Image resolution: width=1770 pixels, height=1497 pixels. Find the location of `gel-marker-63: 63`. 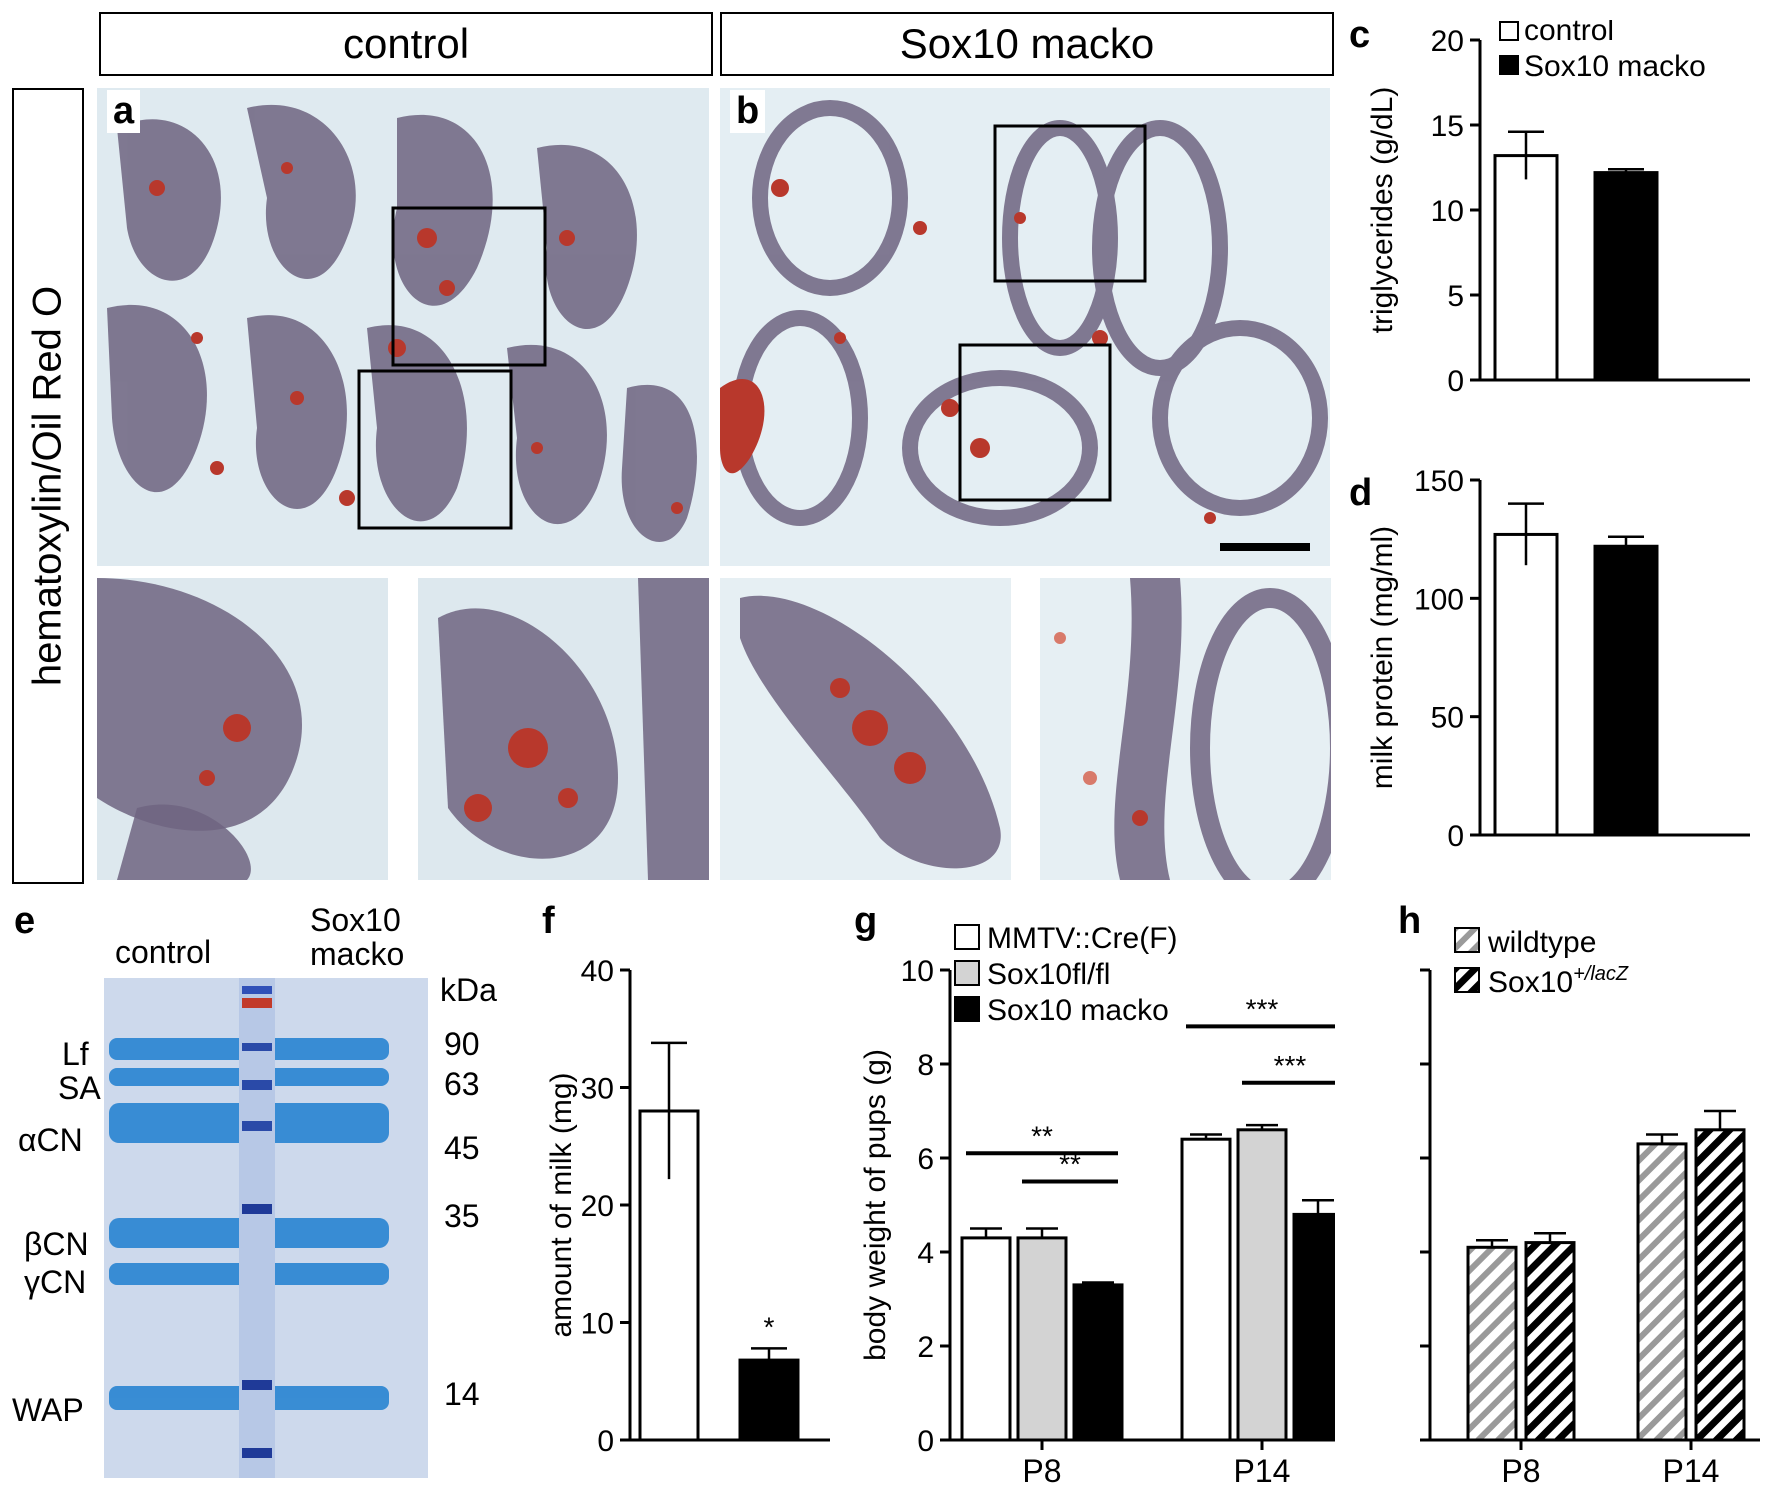

gel-marker-63: 63 is located at coordinates (462, 1084).